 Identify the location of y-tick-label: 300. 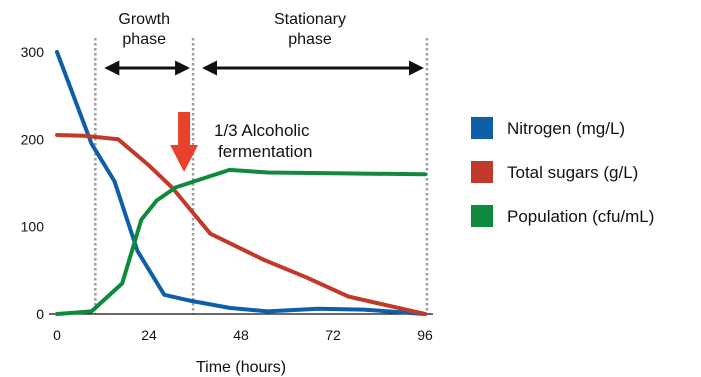
(33, 52).